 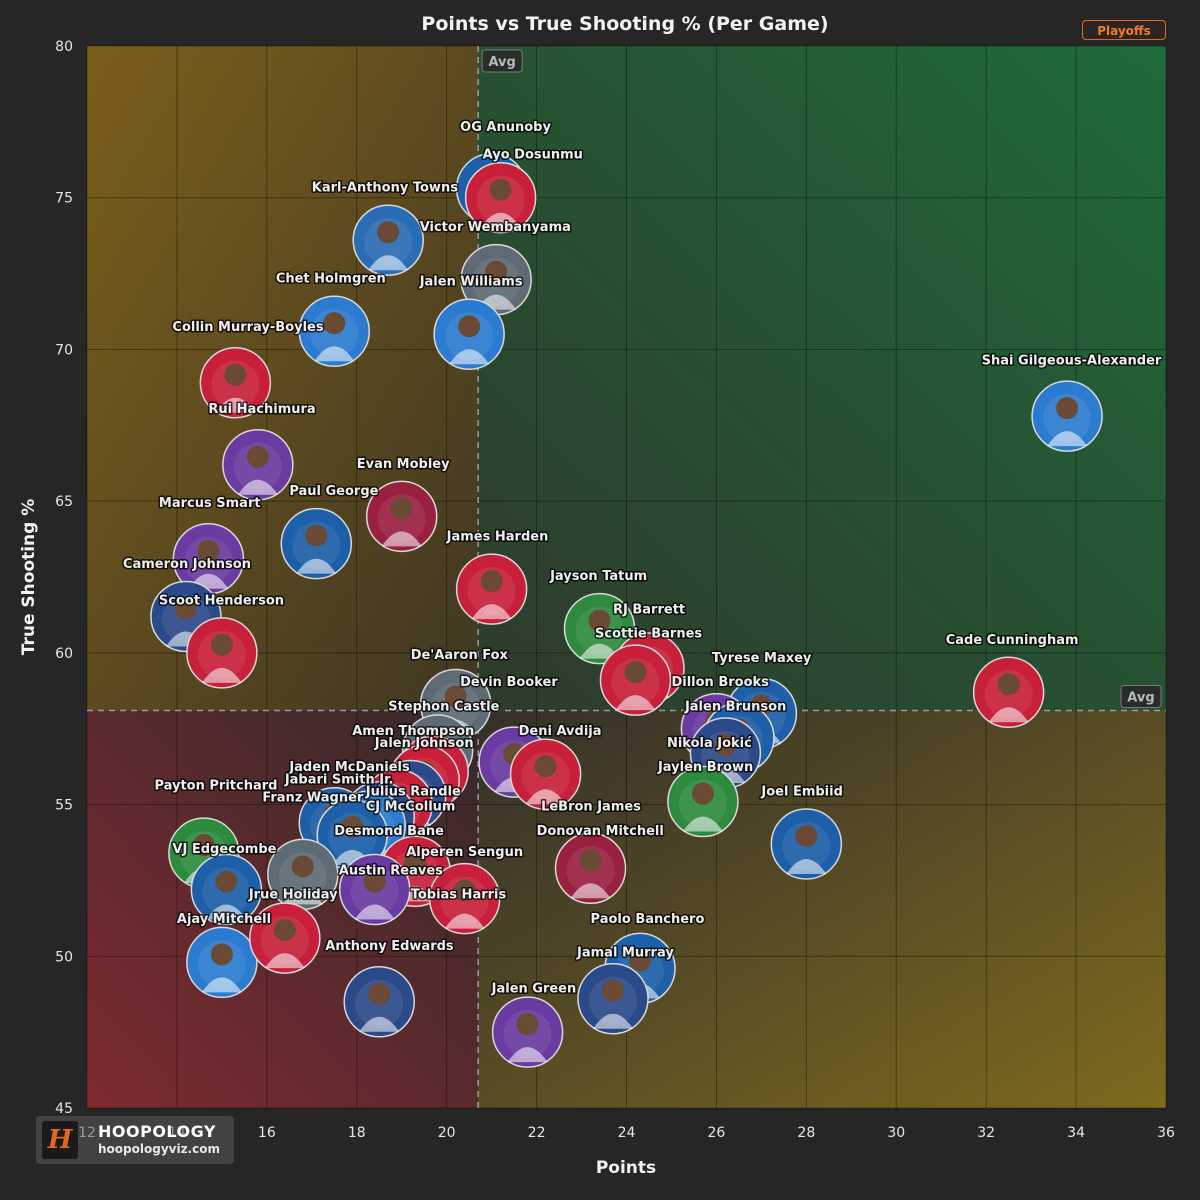 I want to click on x-tick-label: 30, so click(x=896, y=1133).